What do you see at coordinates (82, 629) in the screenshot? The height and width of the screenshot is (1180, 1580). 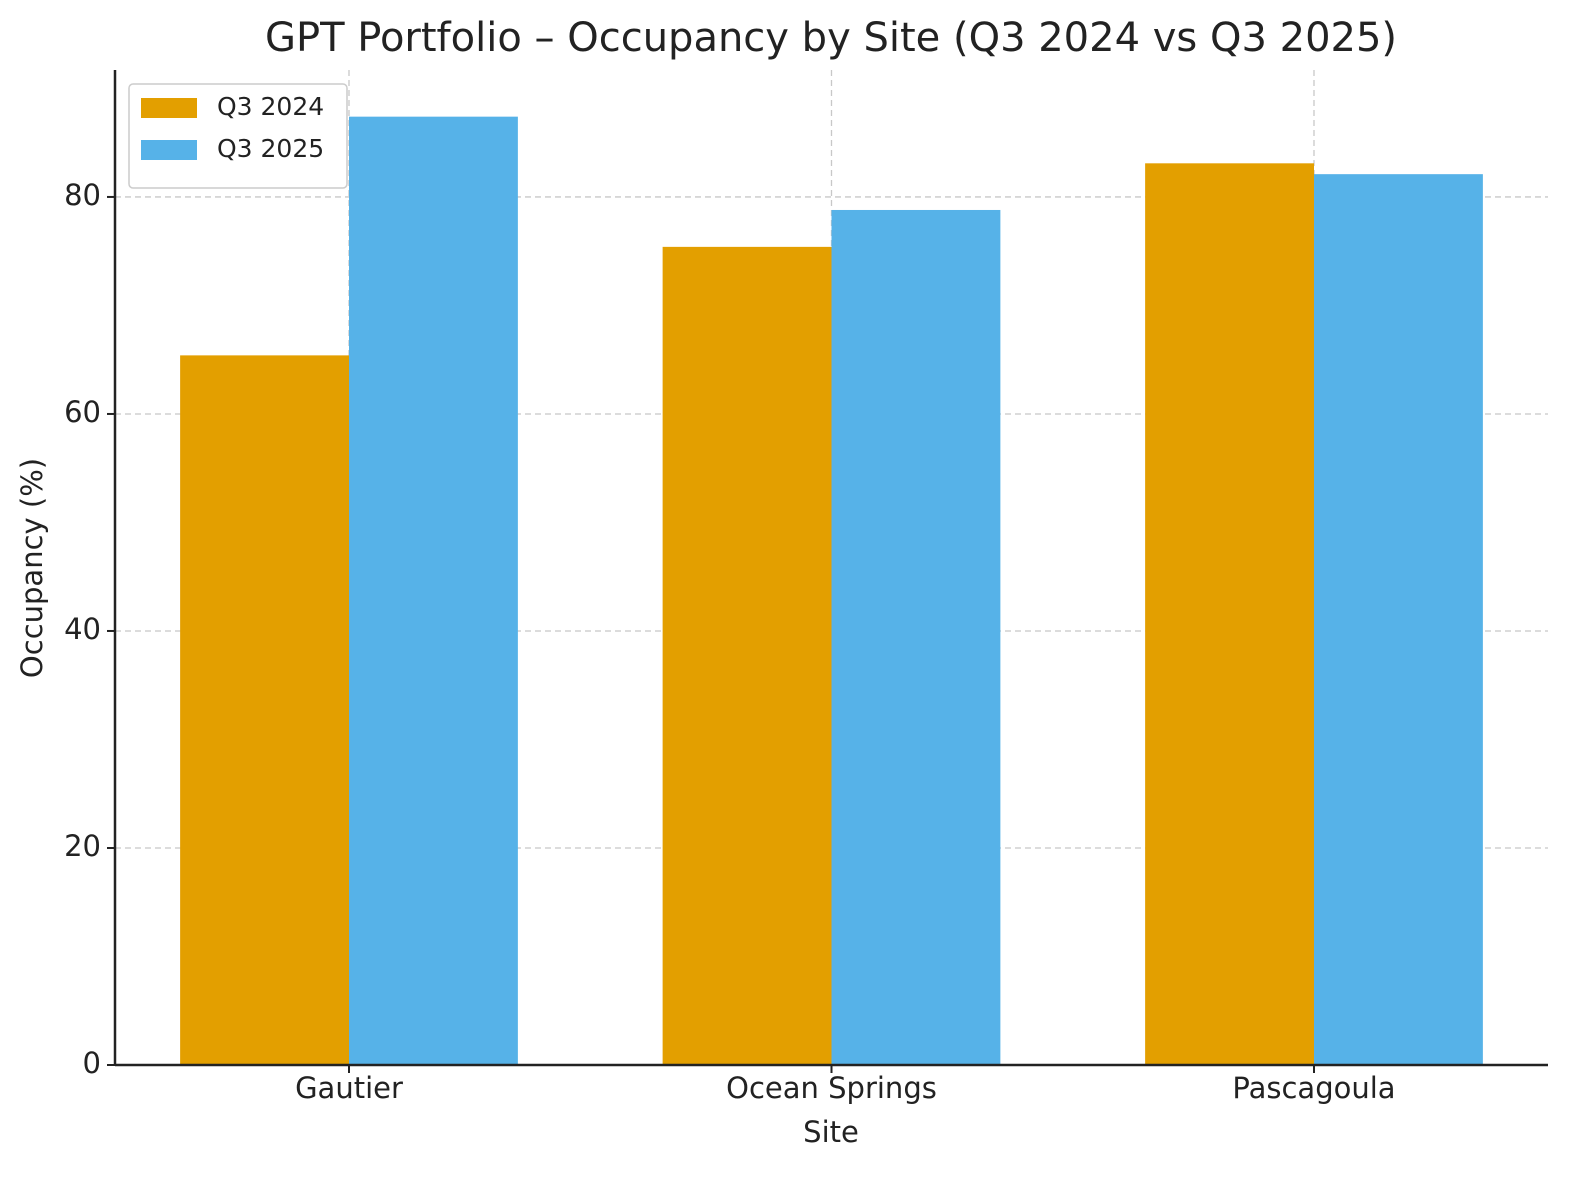 I see `y-tick-label: 40` at bounding box center [82, 629].